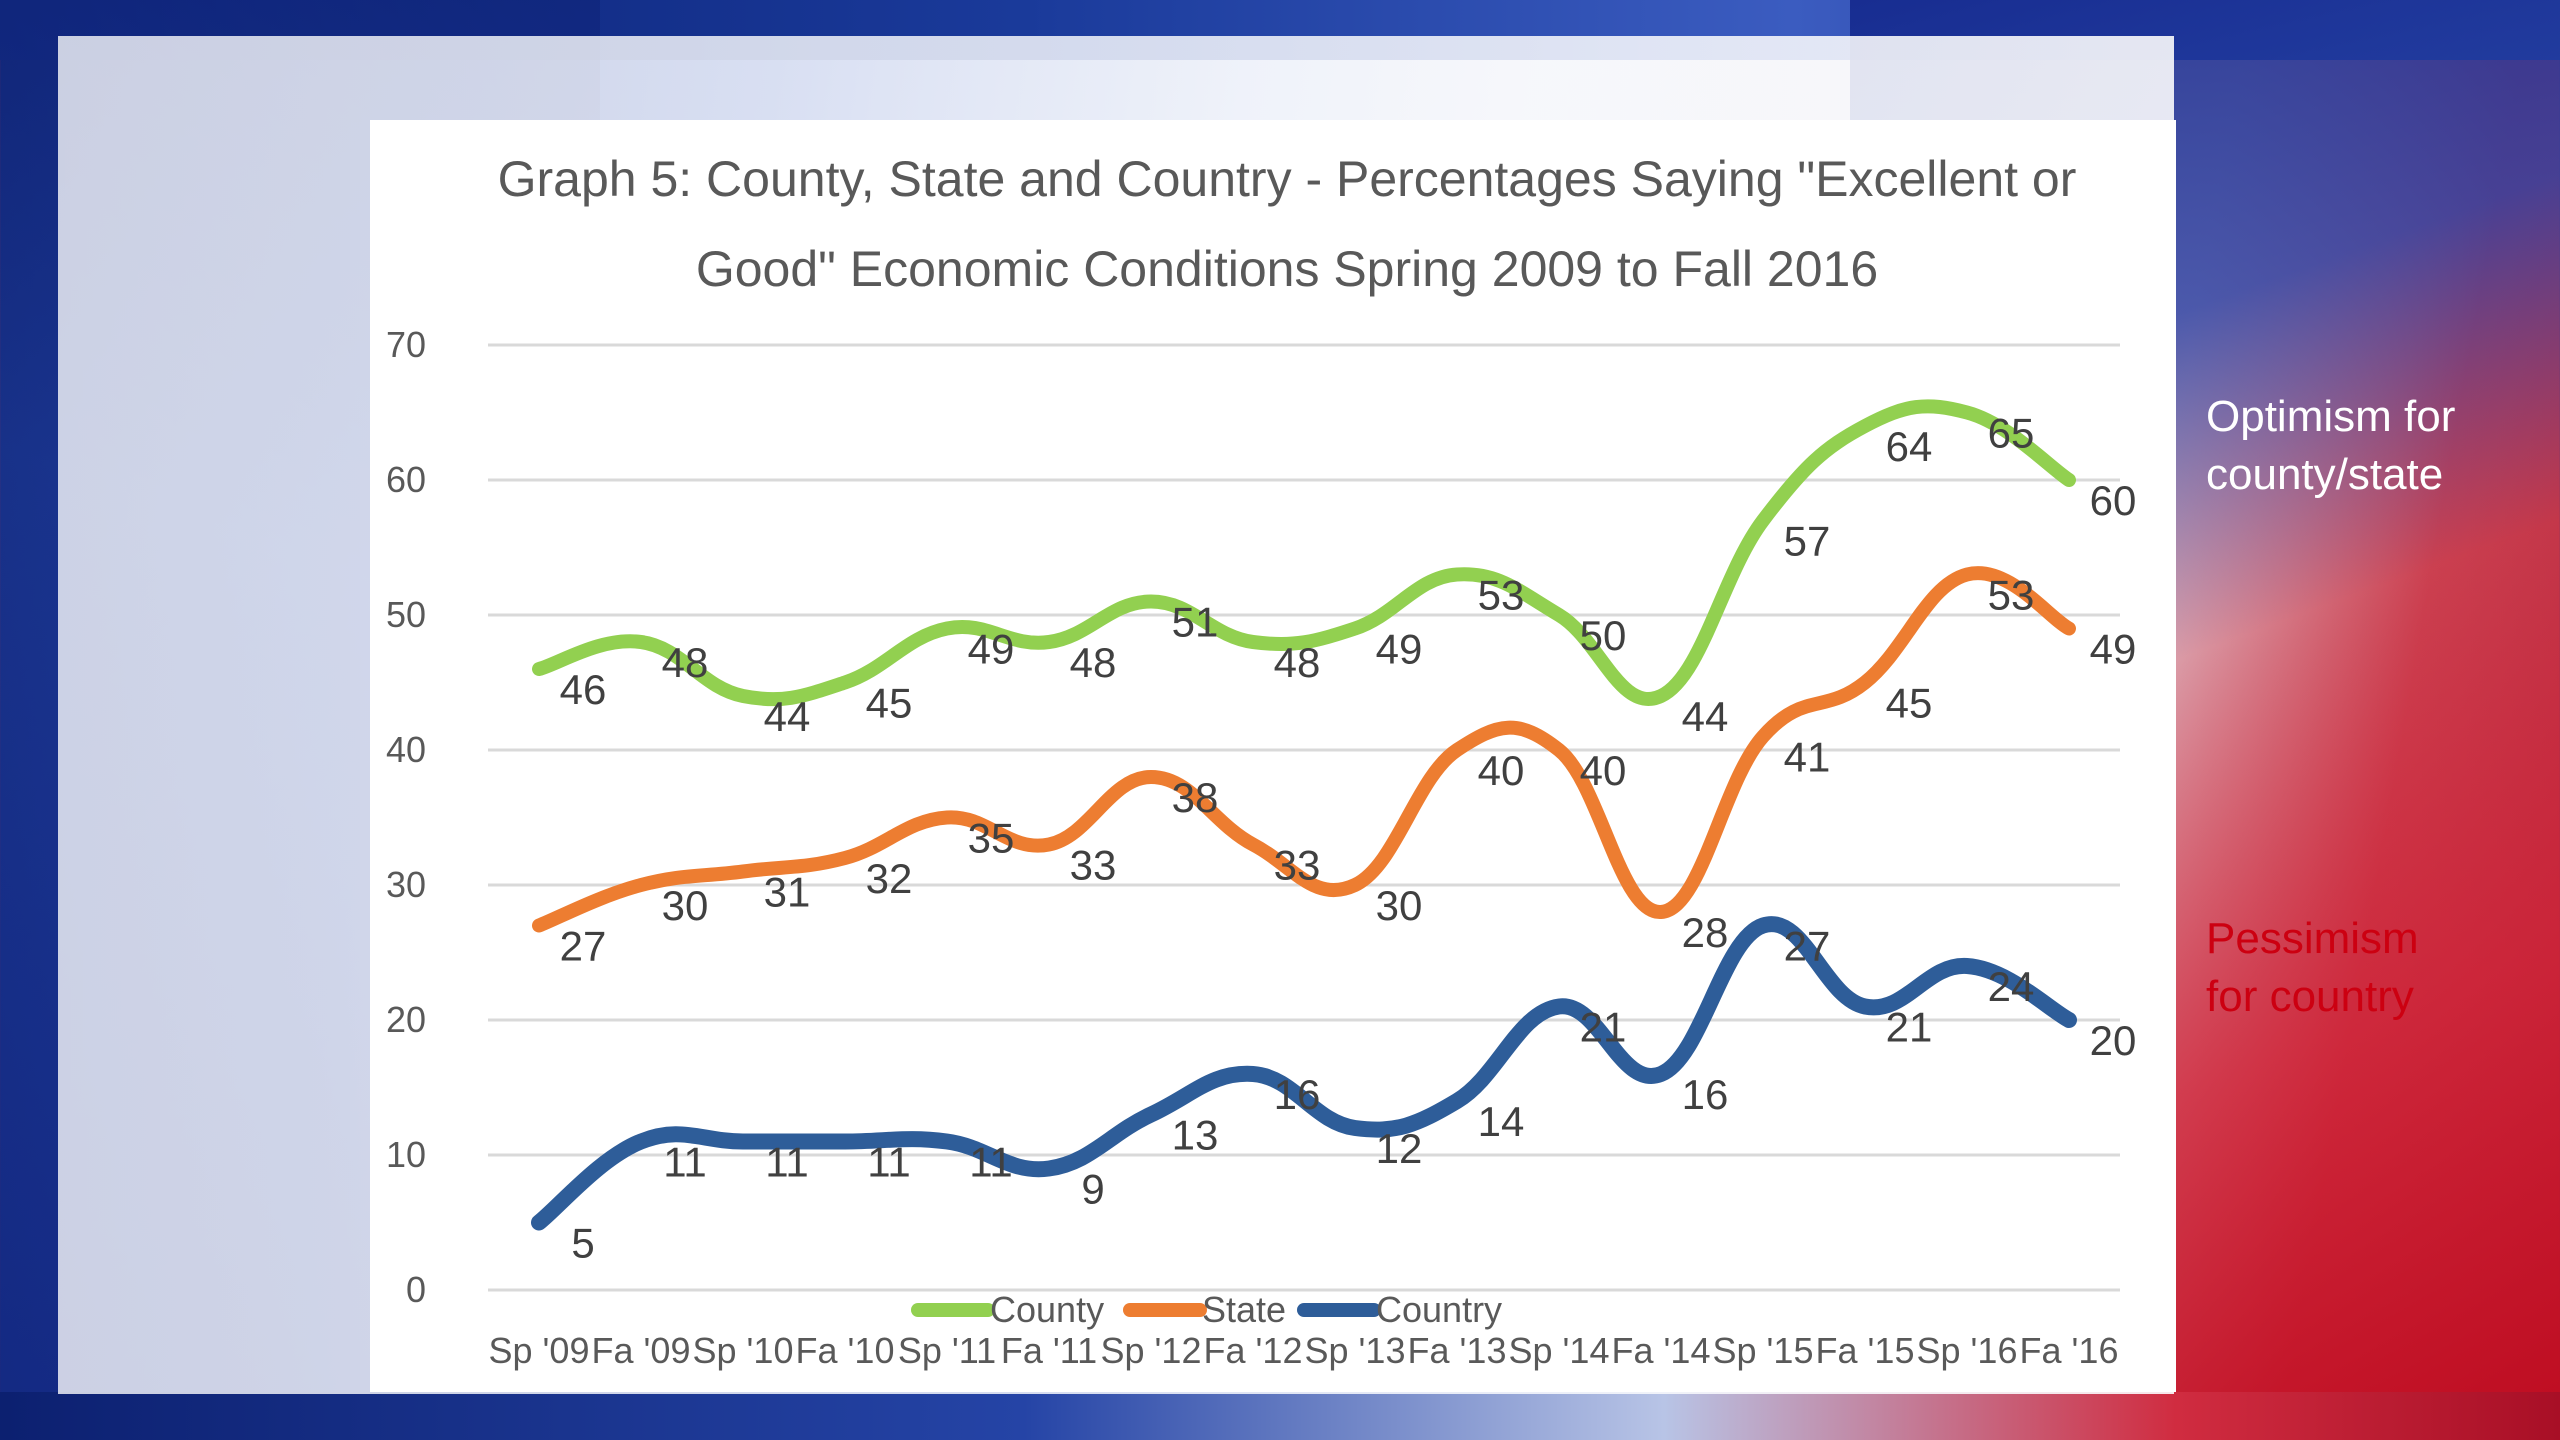  What do you see at coordinates (1661, 1350) in the screenshot?
I see `x-tick-label: Fa '14` at bounding box center [1661, 1350].